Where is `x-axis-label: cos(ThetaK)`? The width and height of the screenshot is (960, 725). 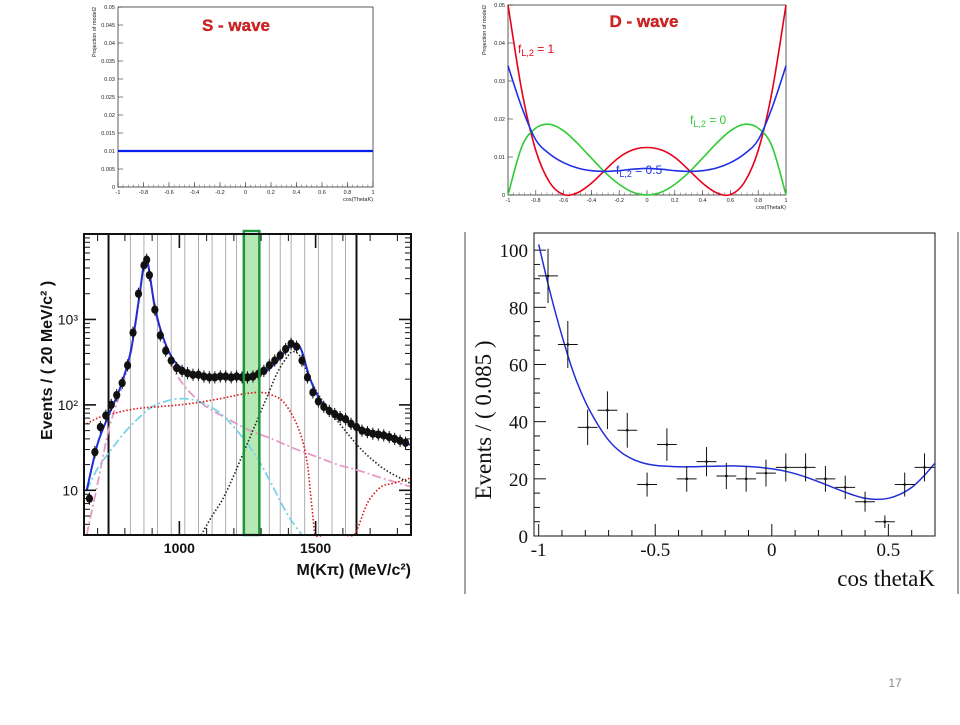 x-axis-label: cos(ThetaK) is located at coordinates (771, 208).